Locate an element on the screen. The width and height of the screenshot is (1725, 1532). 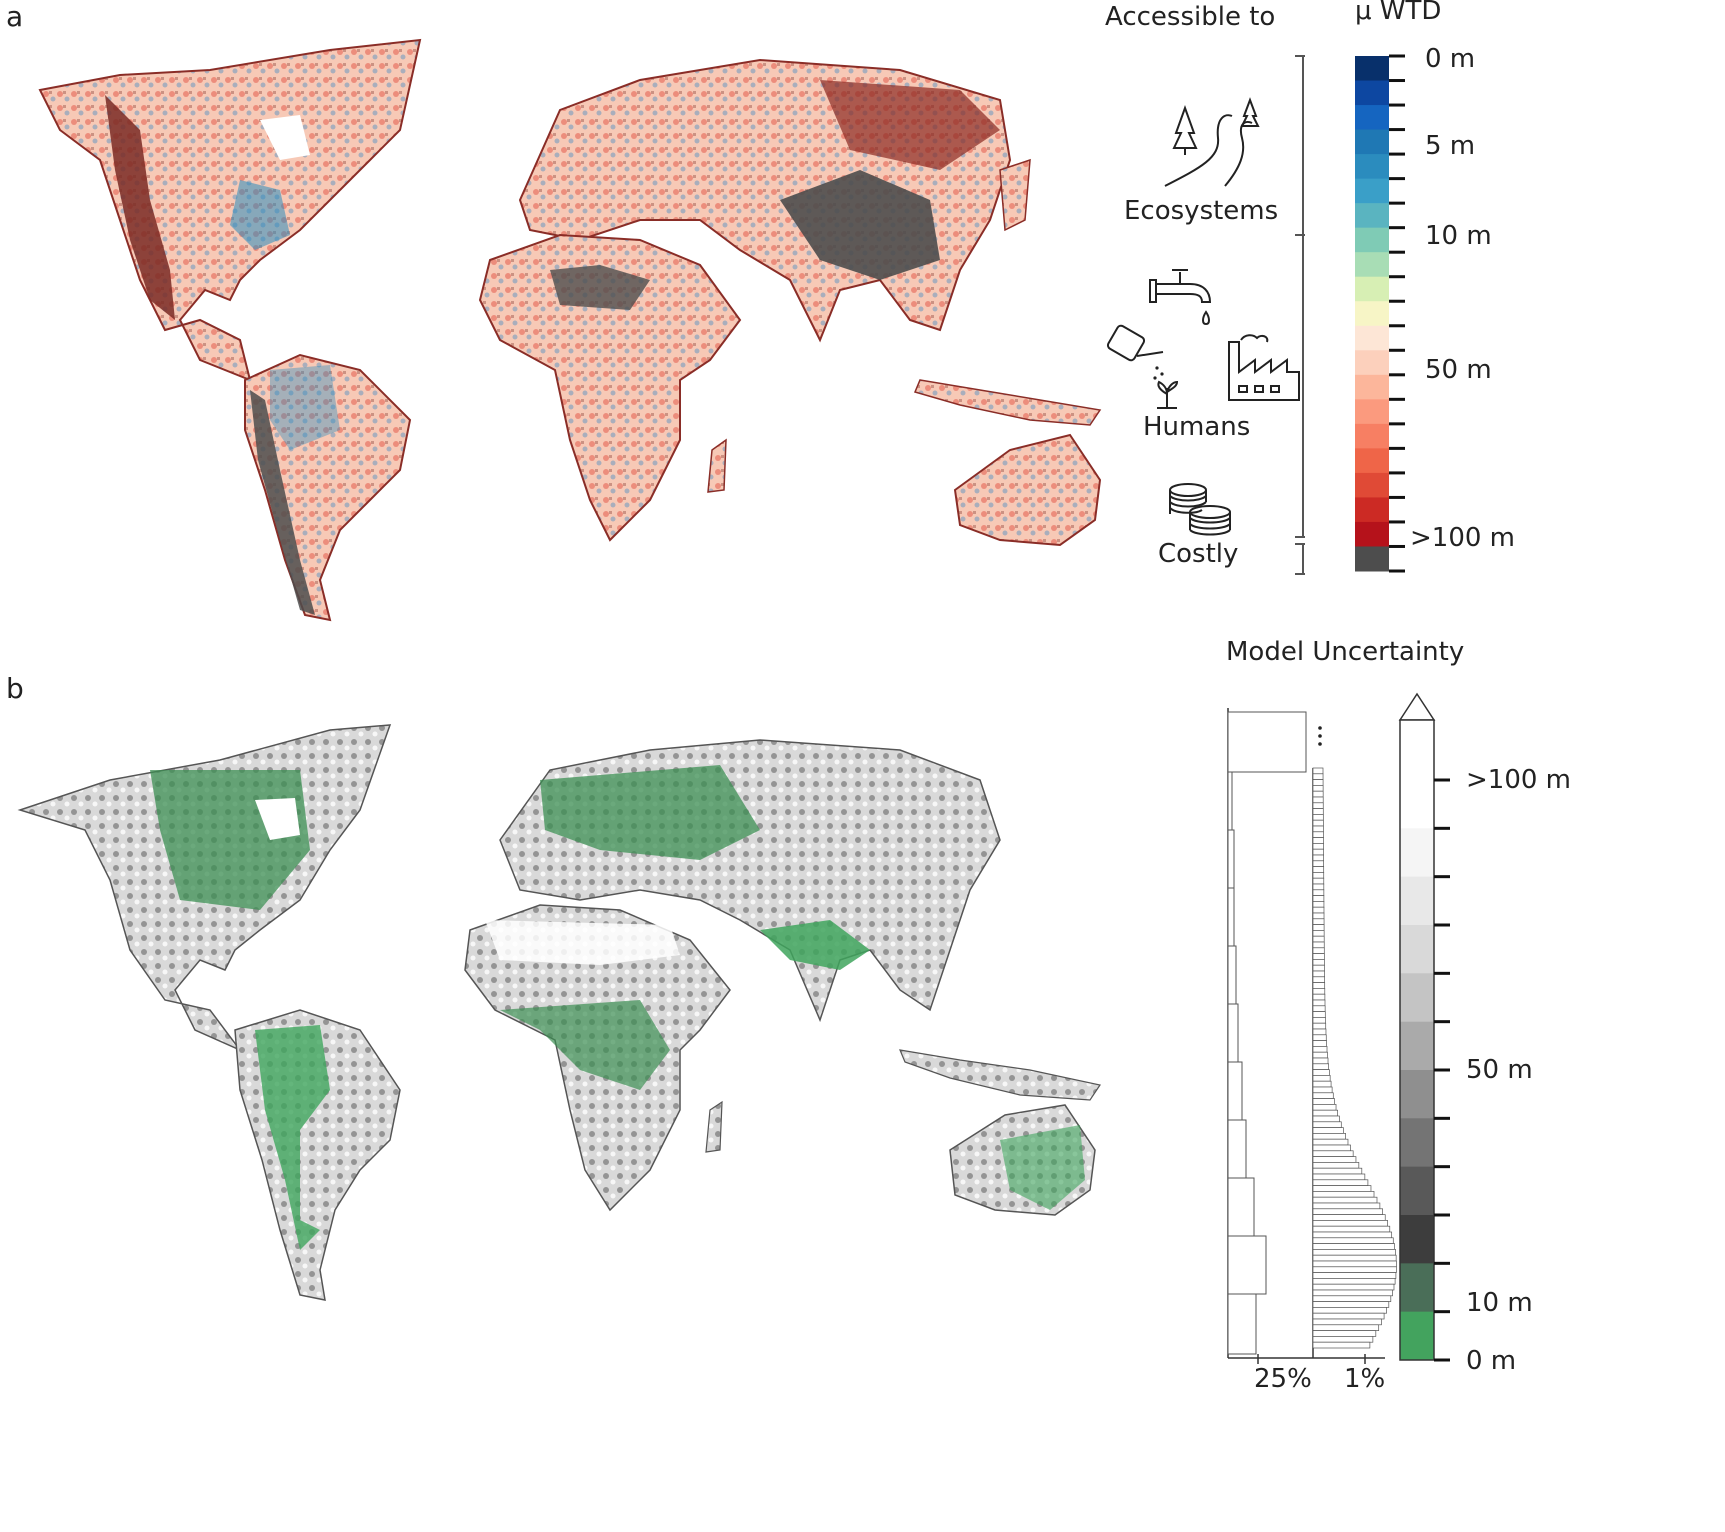
hudson-bay is located at coordinates (285, 137).